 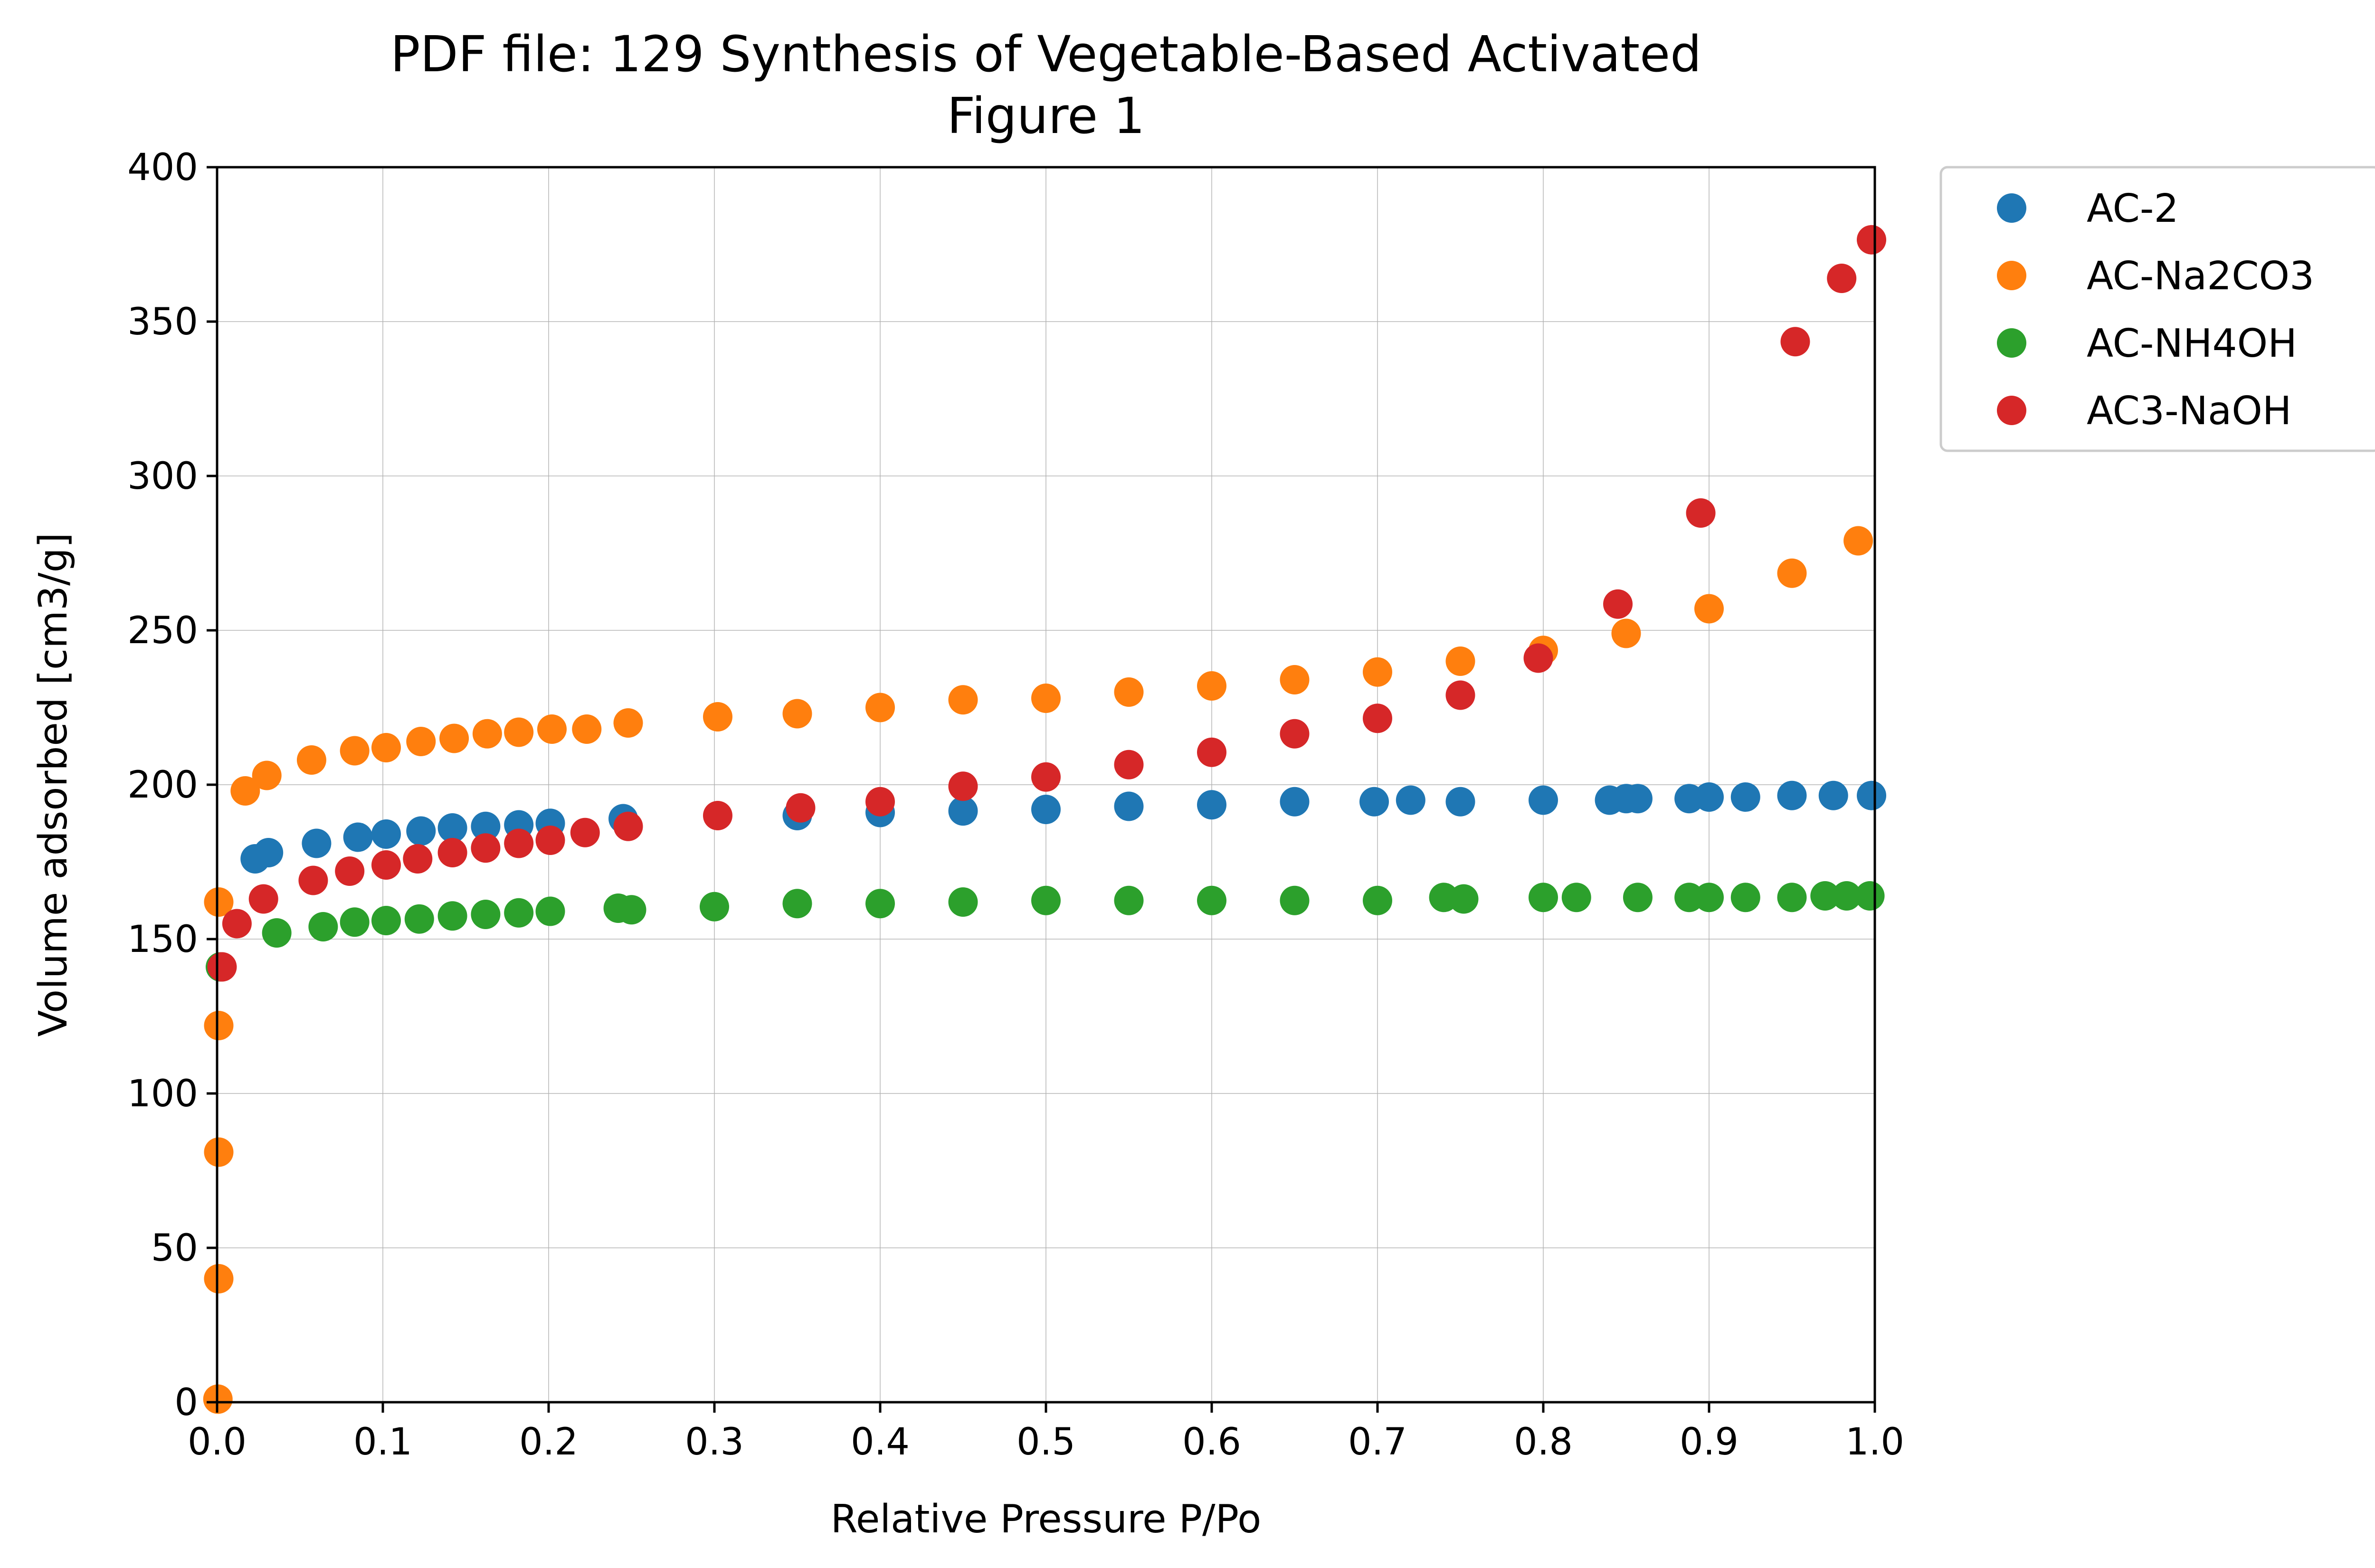 I want to click on y-tick-label: 350, so click(x=162, y=322).